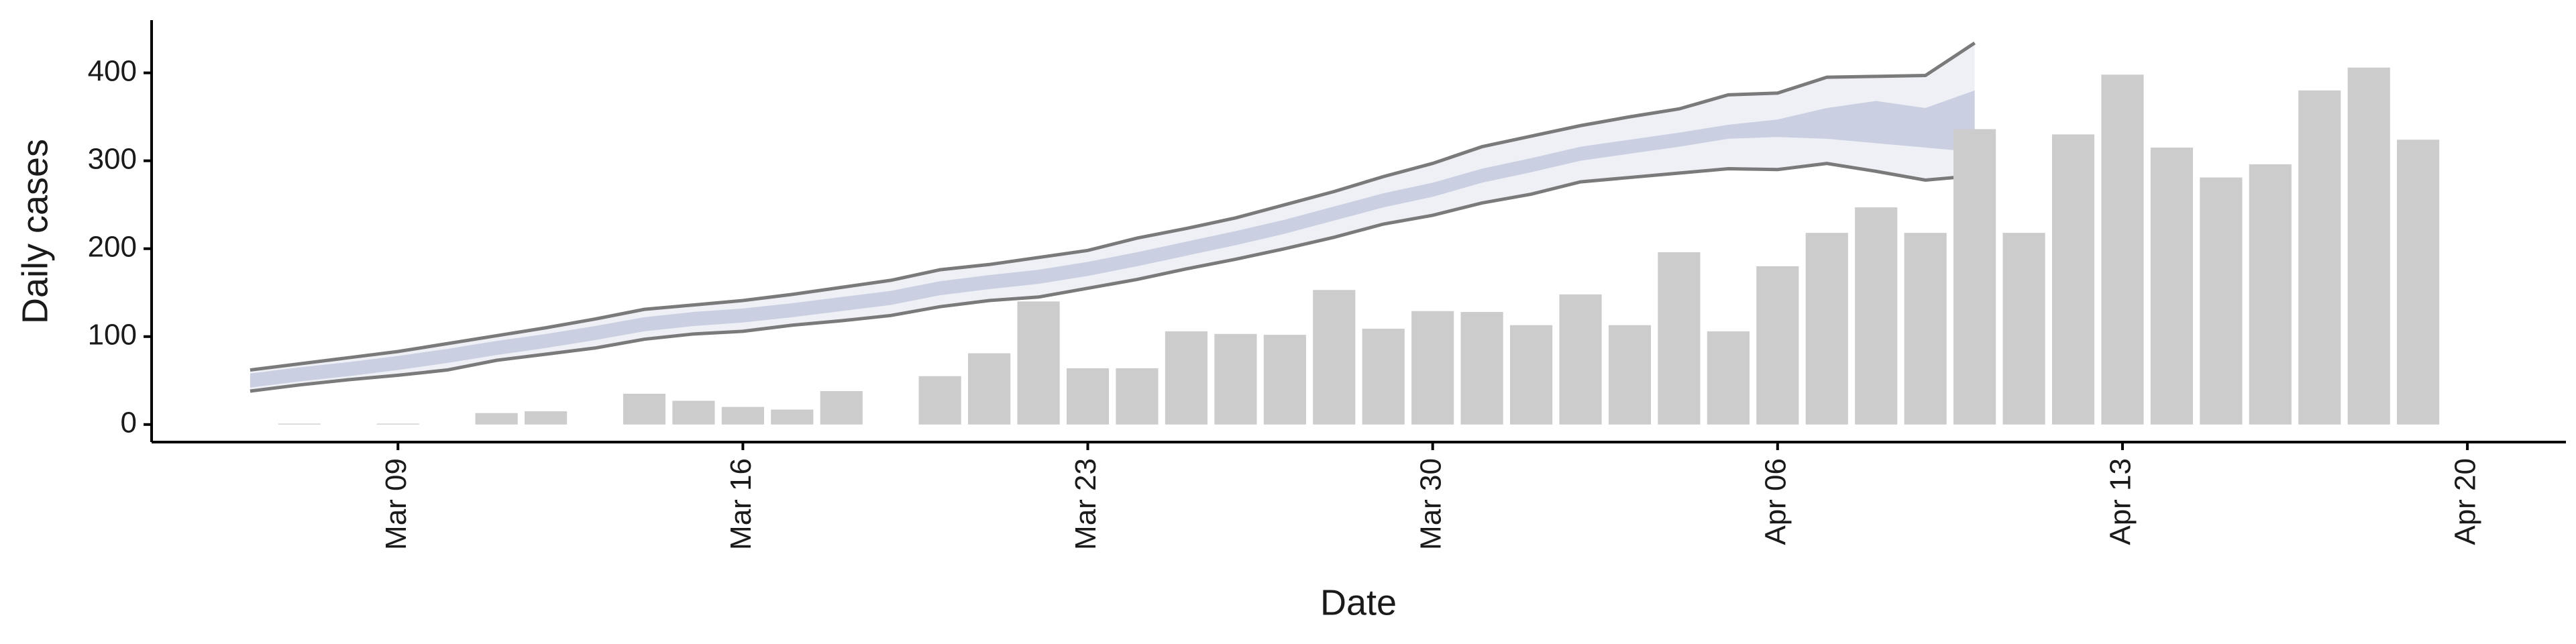 This screenshot has height=644, width=2576. Describe the element at coordinates (112, 70) in the screenshot. I see `y-tick-label: 400` at that location.